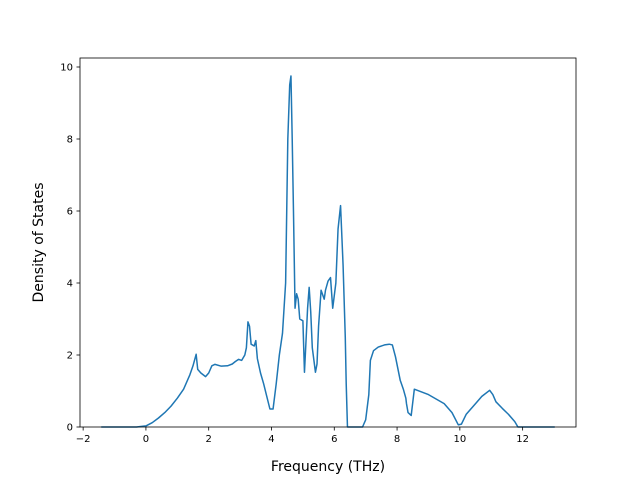 This screenshot has height=480, width=640. I want to click on y-tick-label: 6, so click(70, 212).